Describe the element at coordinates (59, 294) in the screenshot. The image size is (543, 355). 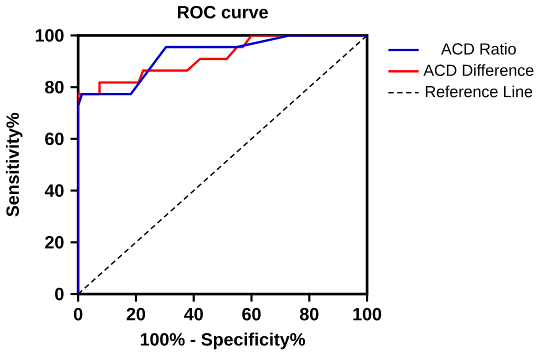
I see `y-tick-label: 0` at that location.